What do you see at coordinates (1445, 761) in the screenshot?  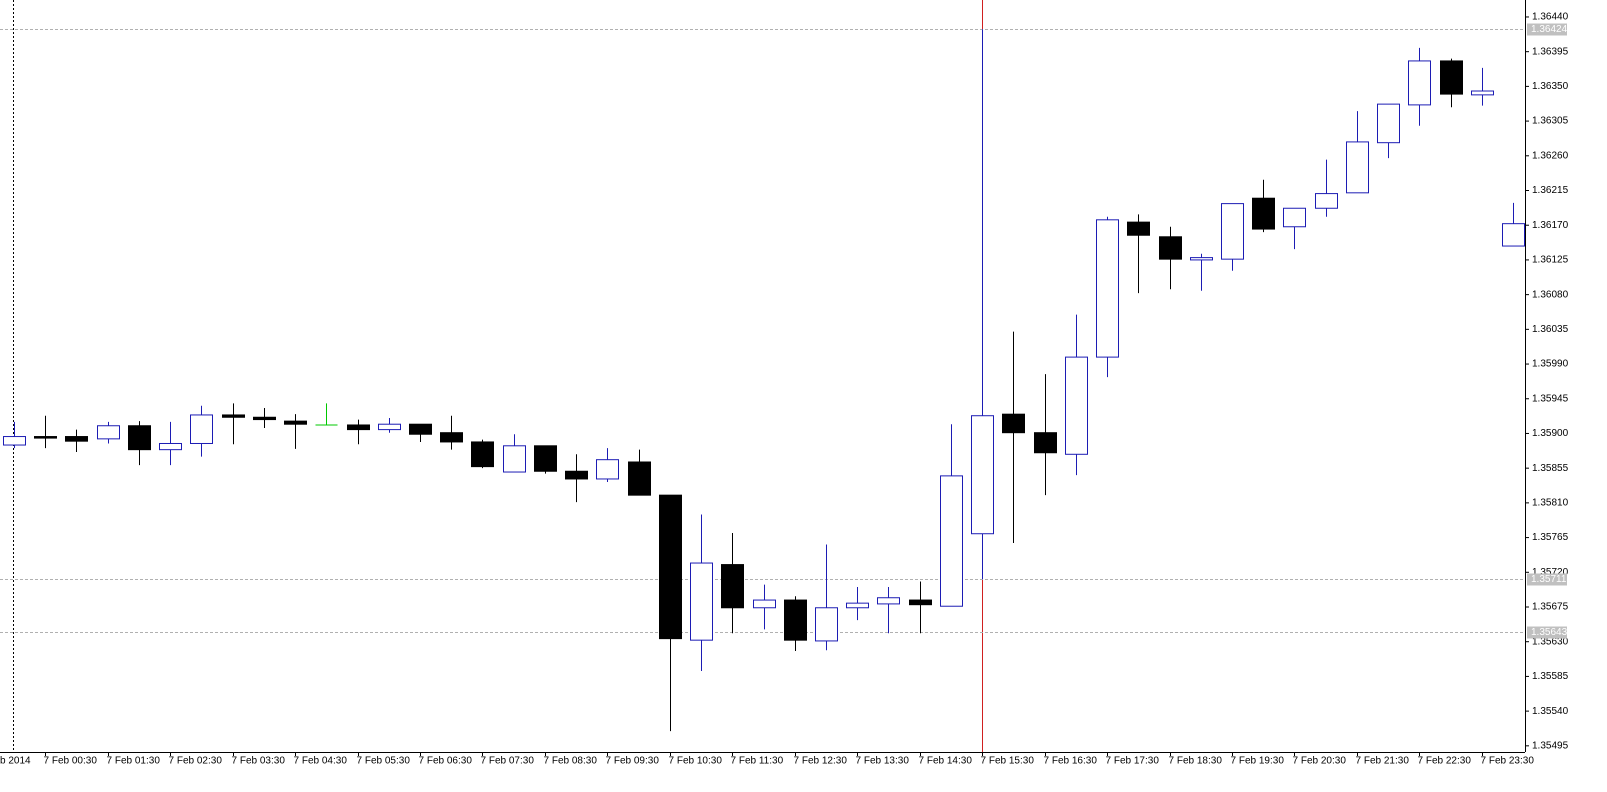 I see `x-tick-label: 7 Feb 22:30` at bounding box center [1445, 761].